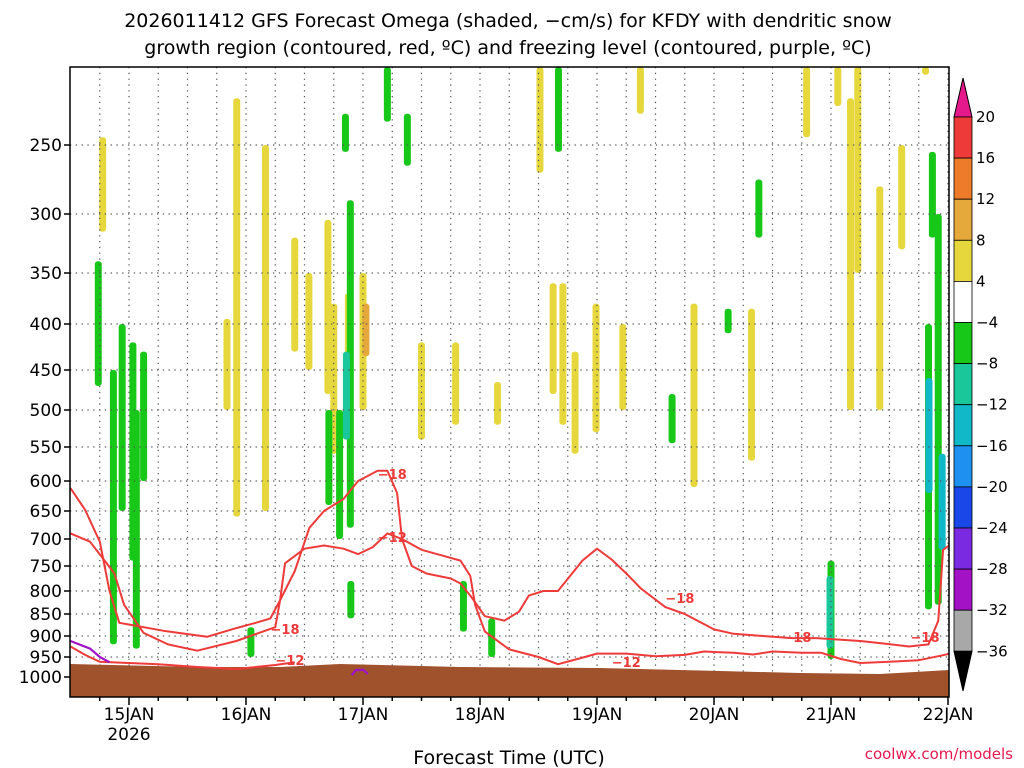 This screenshot has height=768, width=1024. I want to click on y-tick-label-250: 250, so click(46, 146).